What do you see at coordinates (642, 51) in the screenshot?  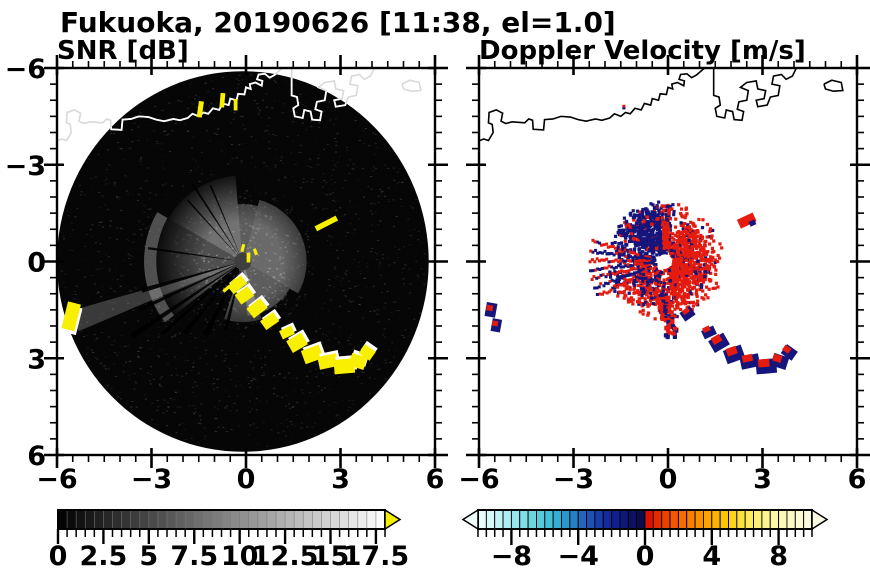 I see `doppler-panel-title: Doppler Velocity [m/s]` at bounding box center [642, 51].